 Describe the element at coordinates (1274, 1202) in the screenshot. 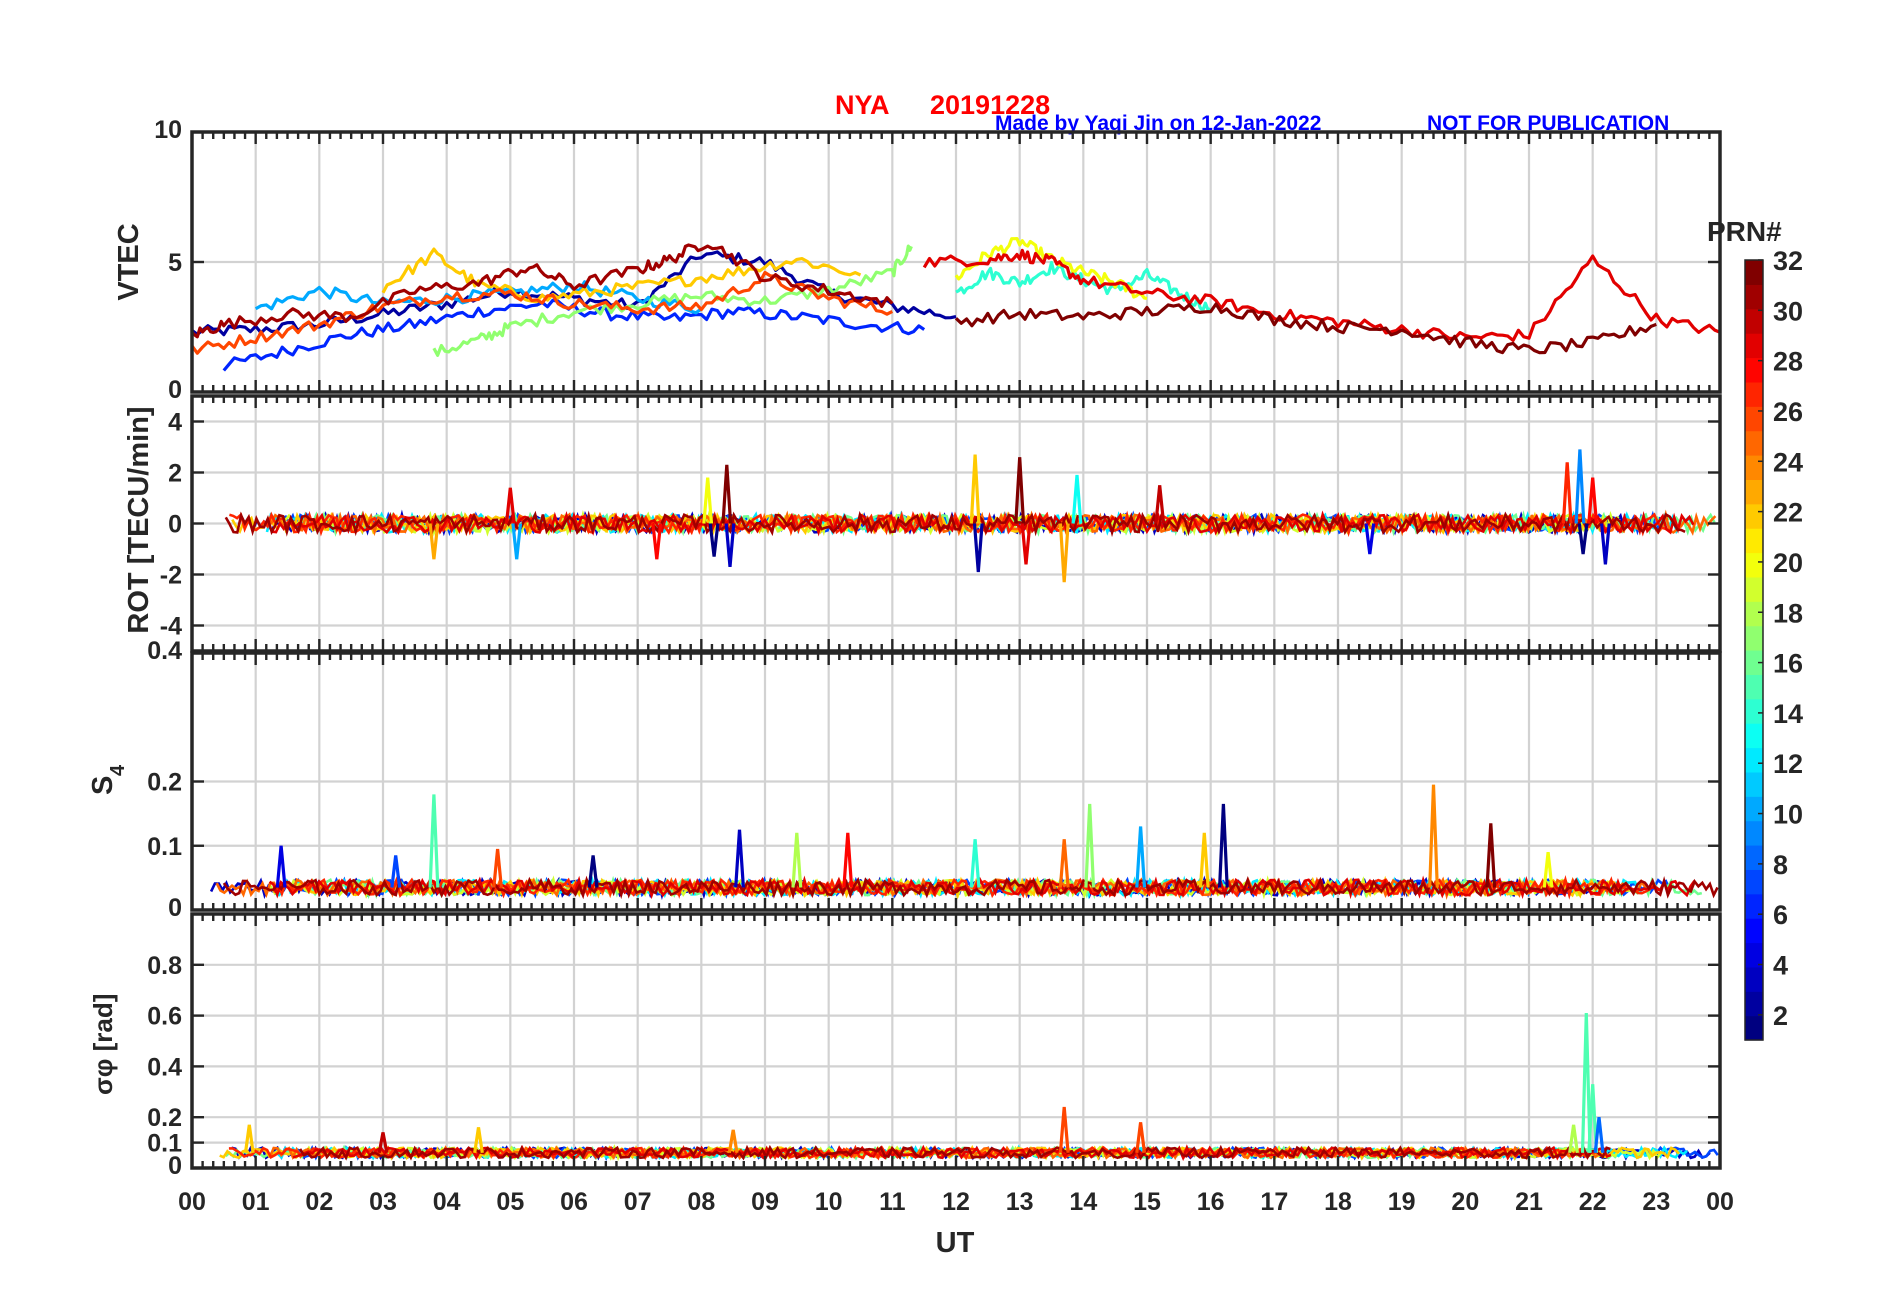

I see `xtick-label: 17` at that location.